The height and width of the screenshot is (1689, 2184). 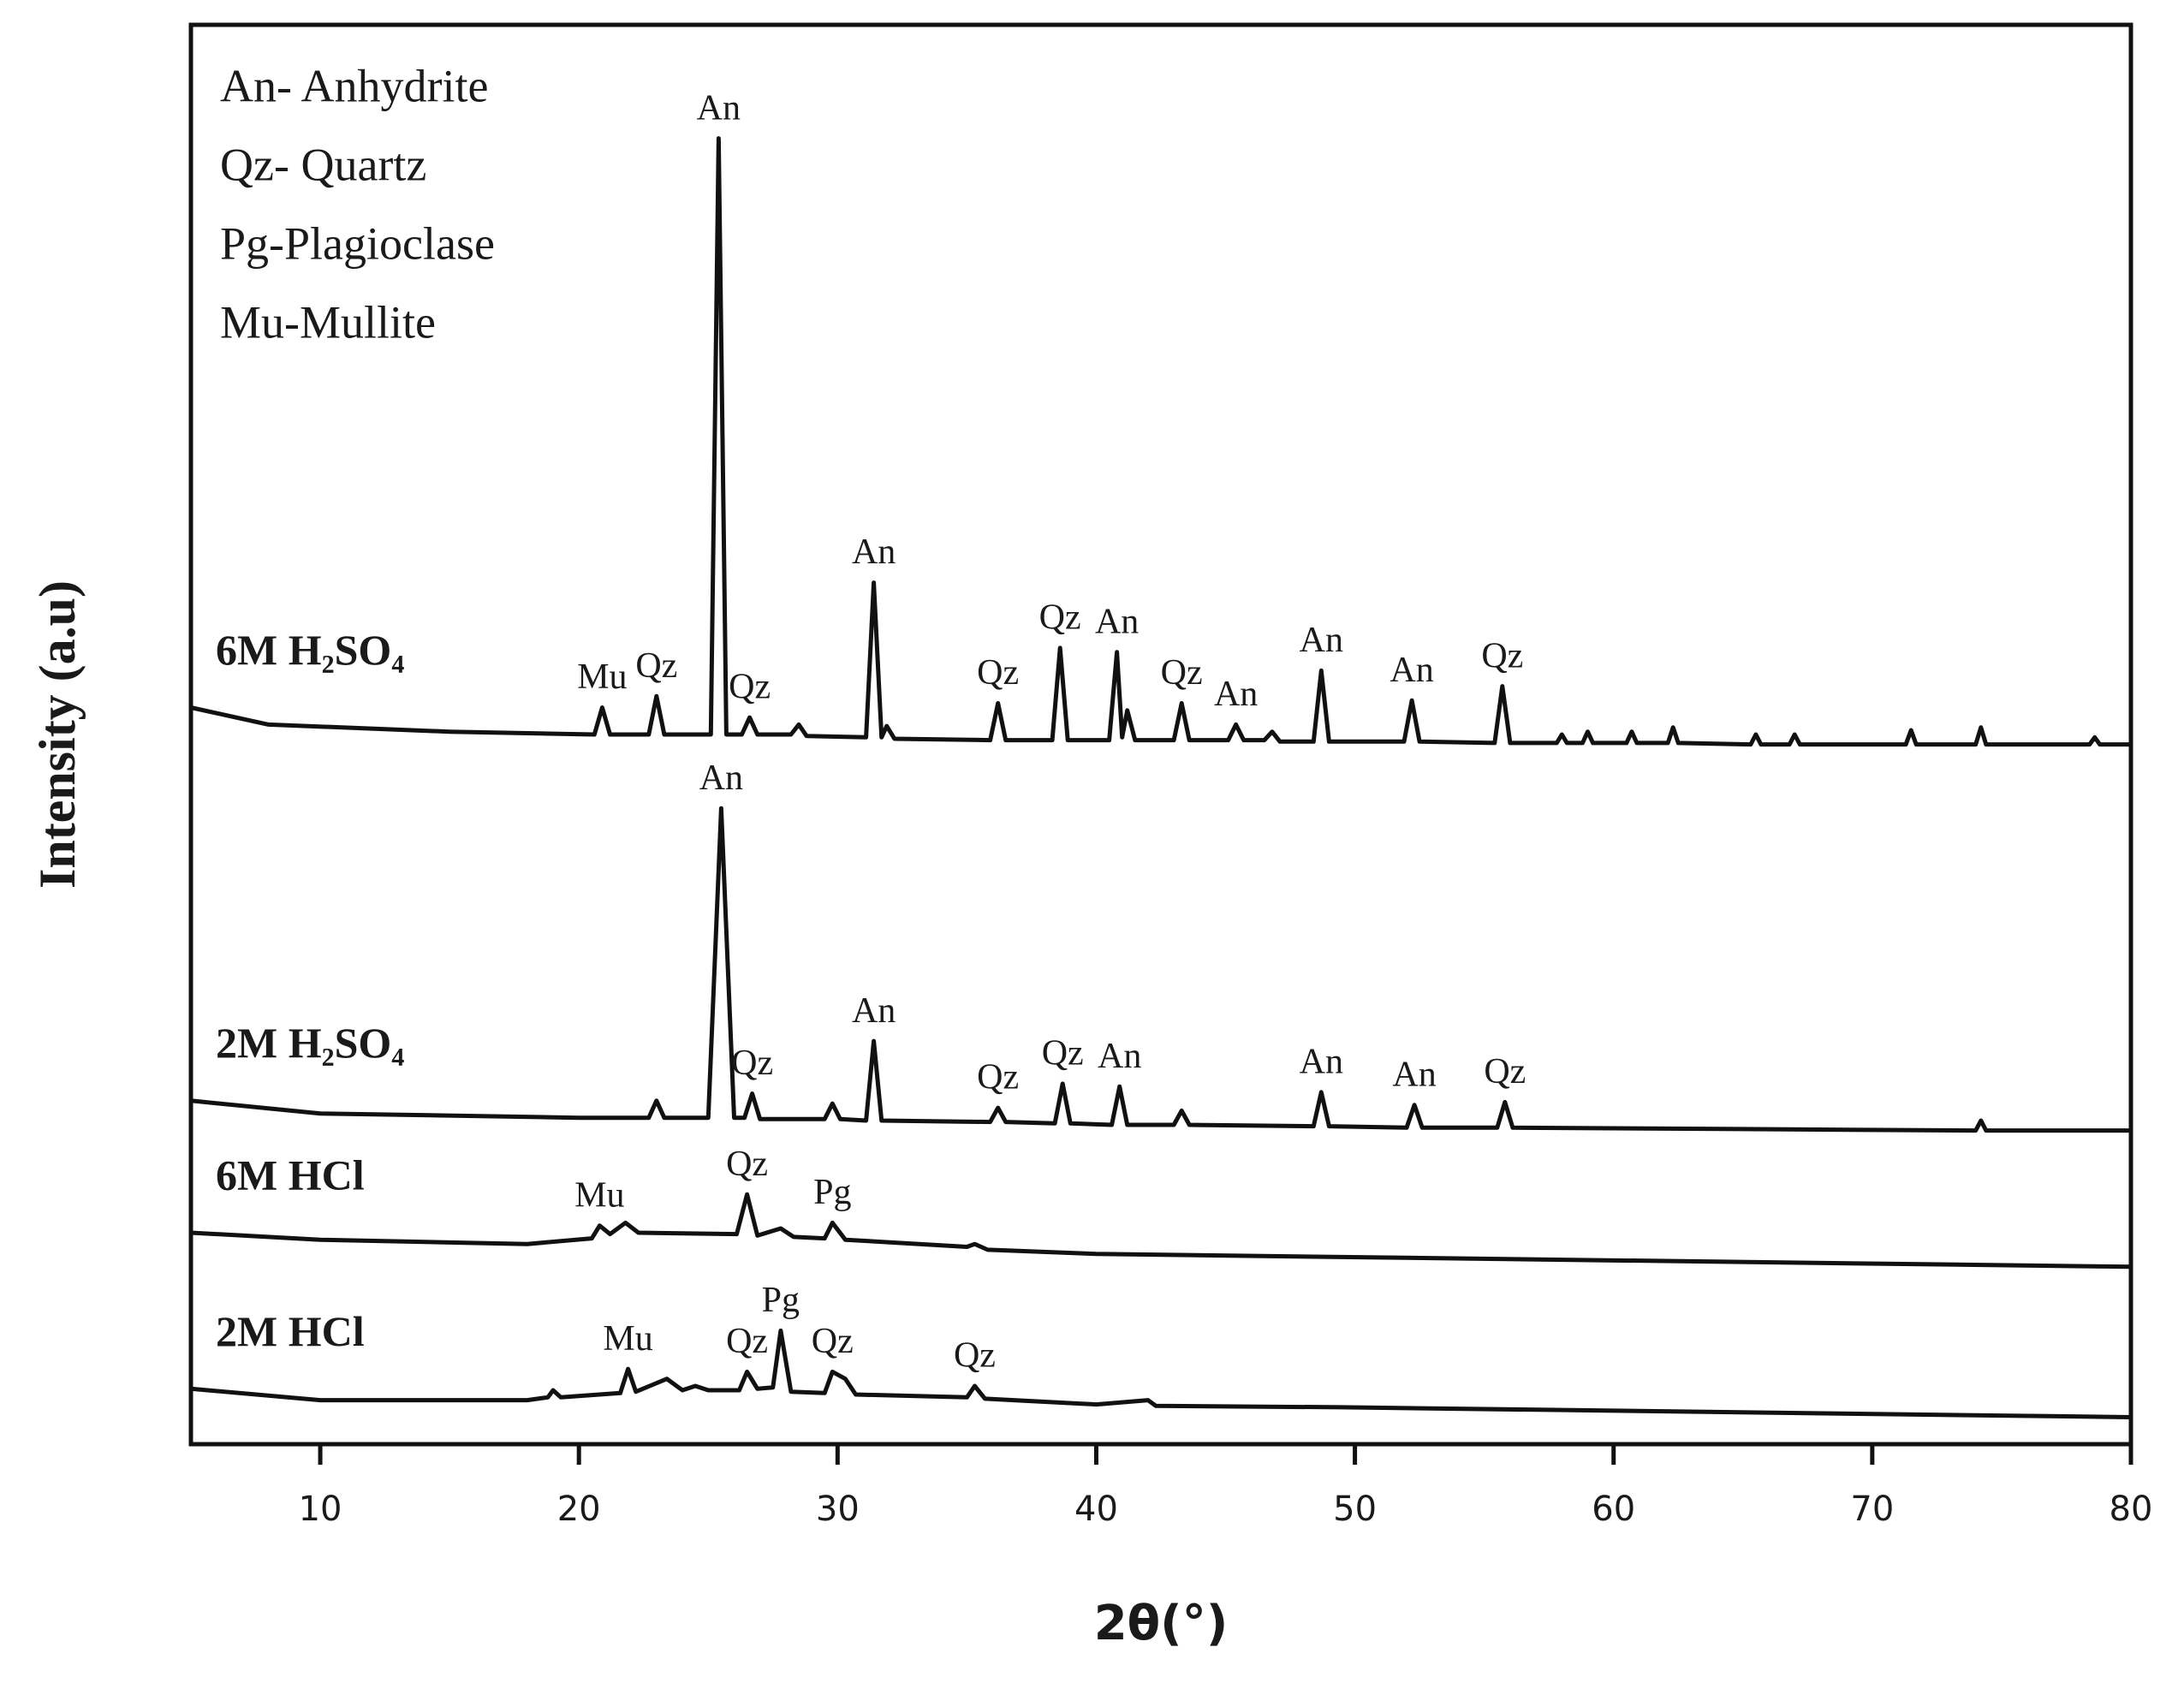 What do you see at coordinates (310, 650) in the screenshot?
I see `series-label: 6M H₂SO₄` at bounding box center [310, 650].